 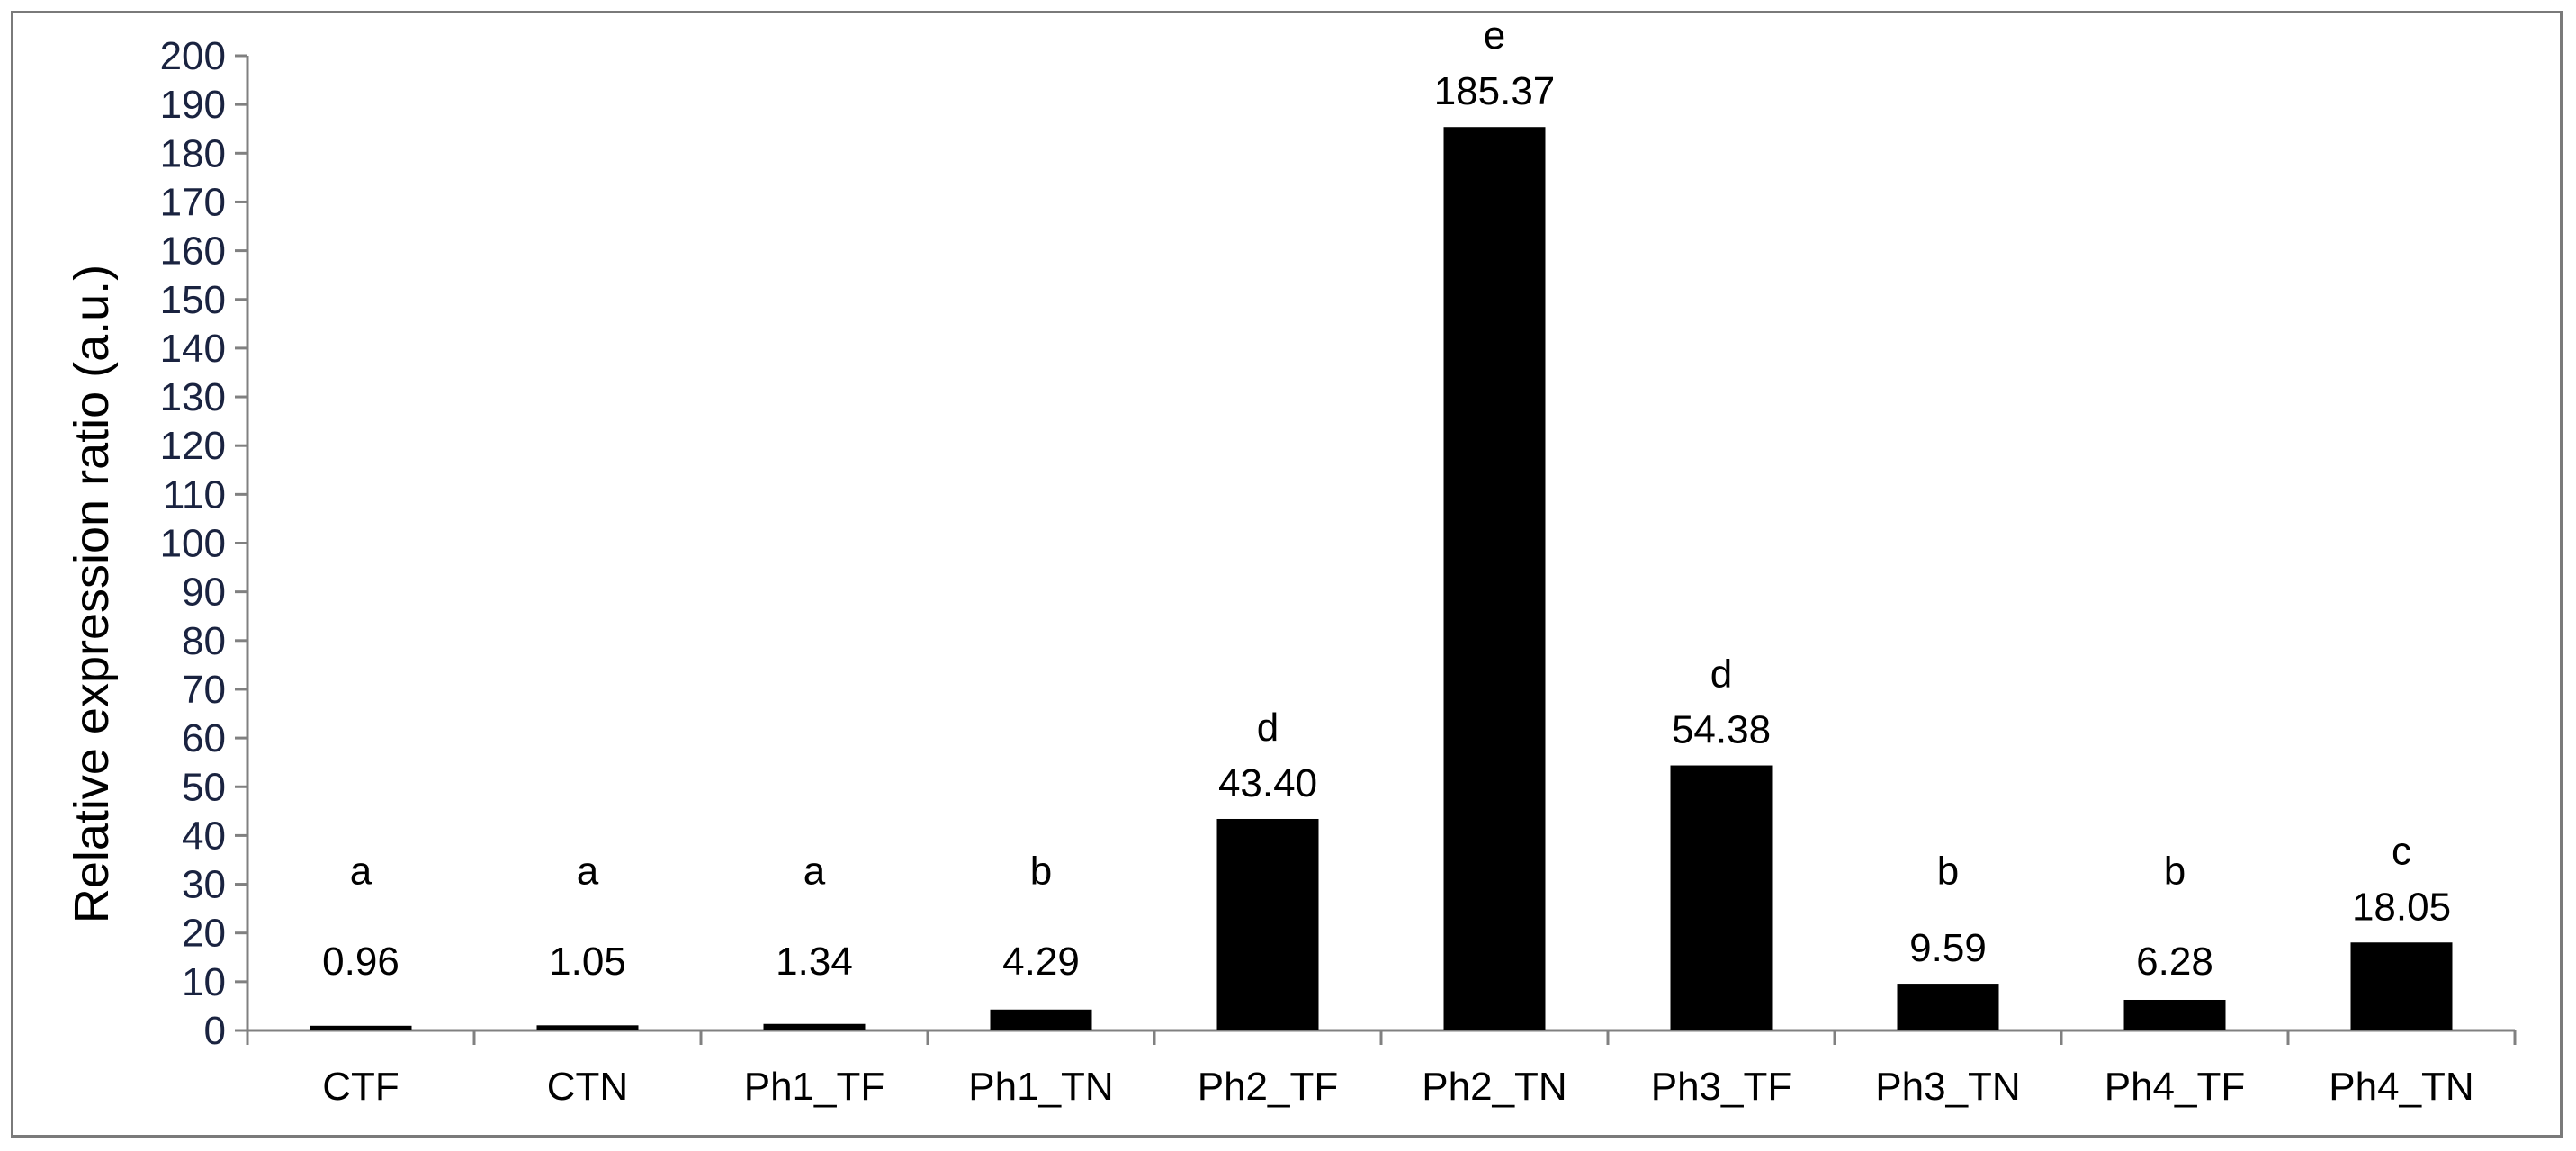 I want to click on y-tick-label: 170, so click(x=193, y=202).